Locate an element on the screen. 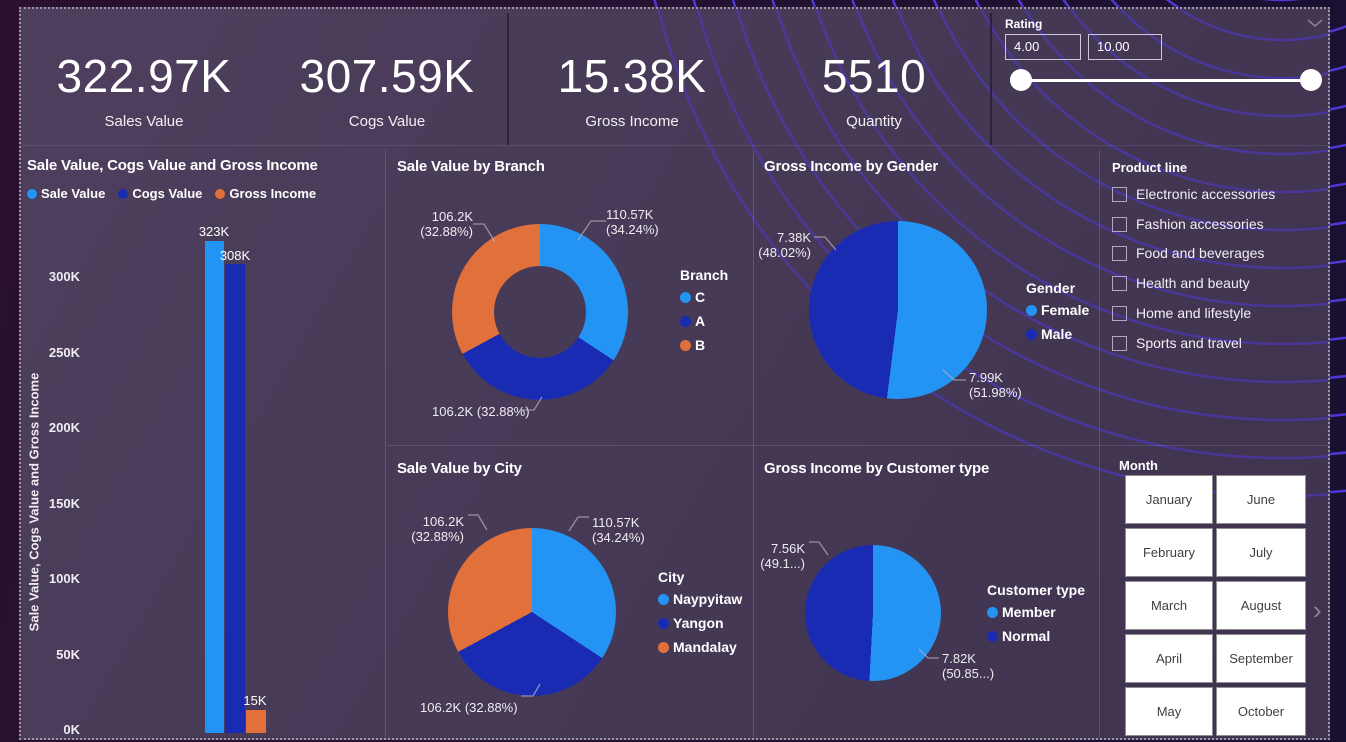 The width and height of the screenshot is (1346, 742). month-button-february: February is located at coordinates (1169, 552).